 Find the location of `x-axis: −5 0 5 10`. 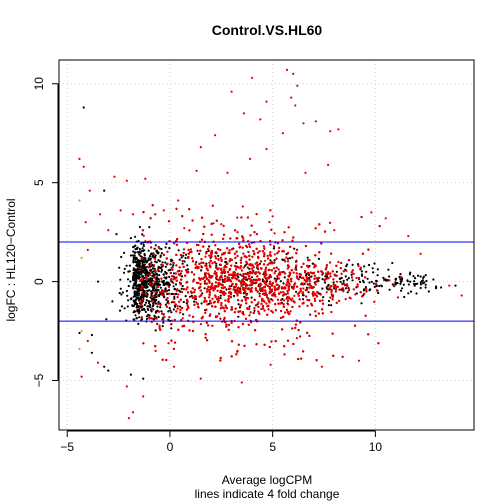

x-axis: −5 0 5 10 is located at coordinates (221, 442).